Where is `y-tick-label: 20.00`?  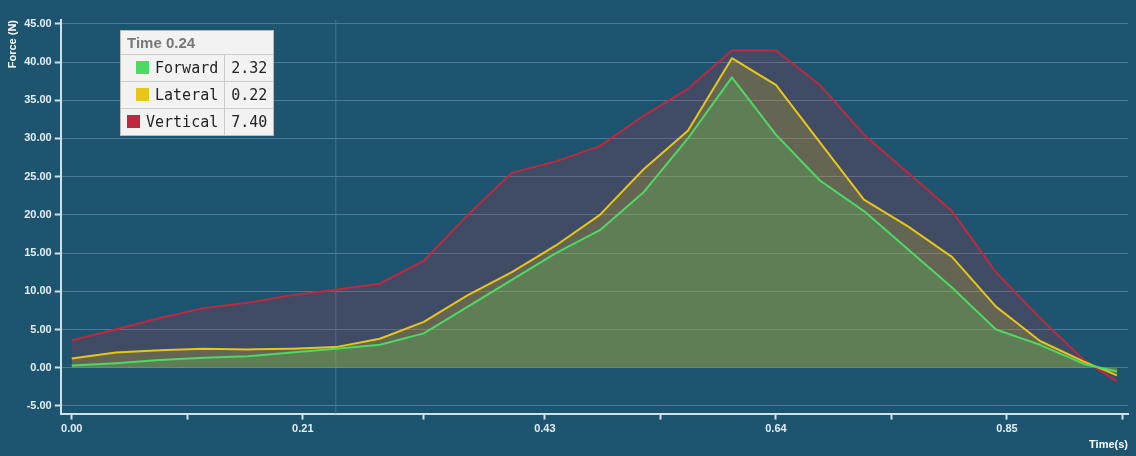 y-tick-label: 20.00 is located at coordinates (38, 213).